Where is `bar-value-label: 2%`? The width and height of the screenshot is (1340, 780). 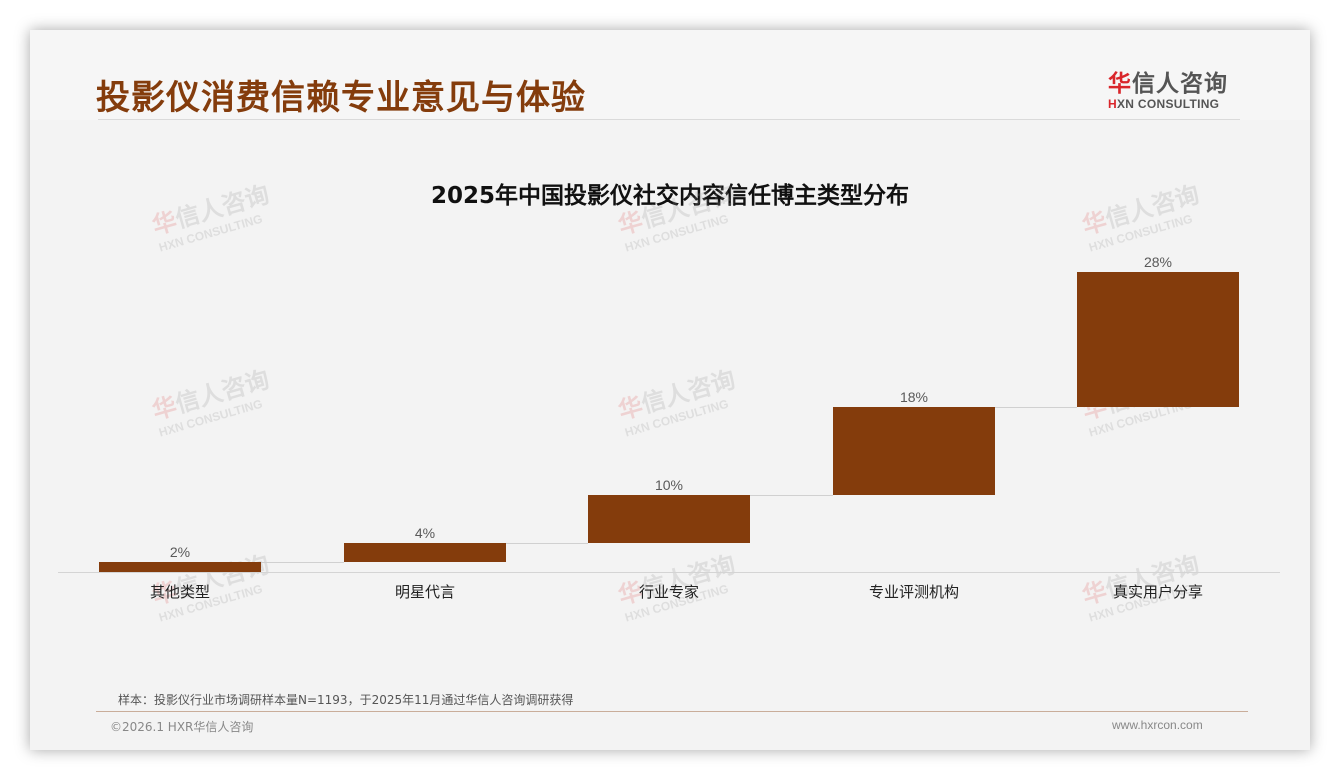 bar-value-label: 2% is located at coordinates (180, 552).